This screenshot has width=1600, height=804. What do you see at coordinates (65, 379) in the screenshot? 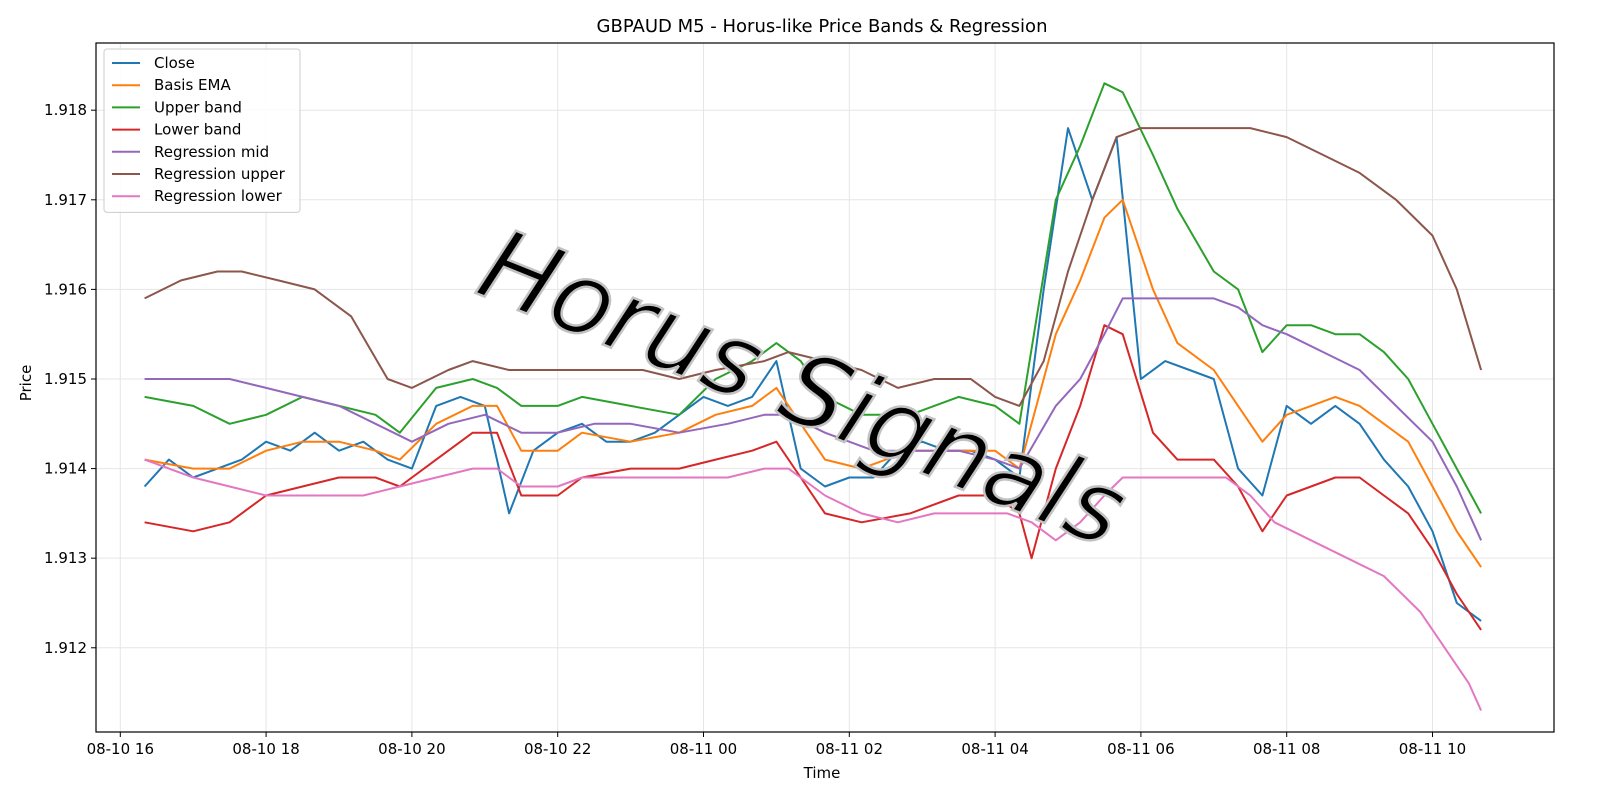
I see `y-tick-label: 1.915` at bounding box center [65, 379].